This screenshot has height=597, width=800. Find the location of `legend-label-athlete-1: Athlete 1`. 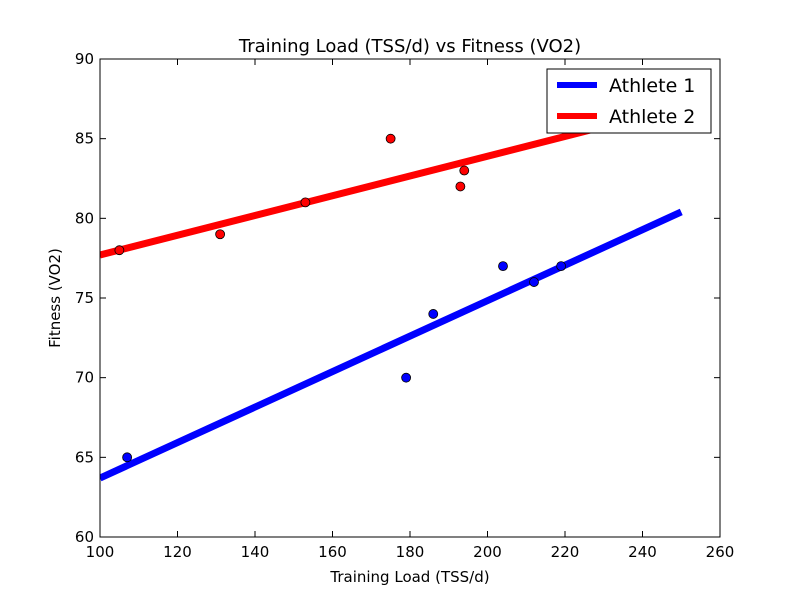

legend-label-athlete-1: Athlete 1 is located at coordinates (652, 86).